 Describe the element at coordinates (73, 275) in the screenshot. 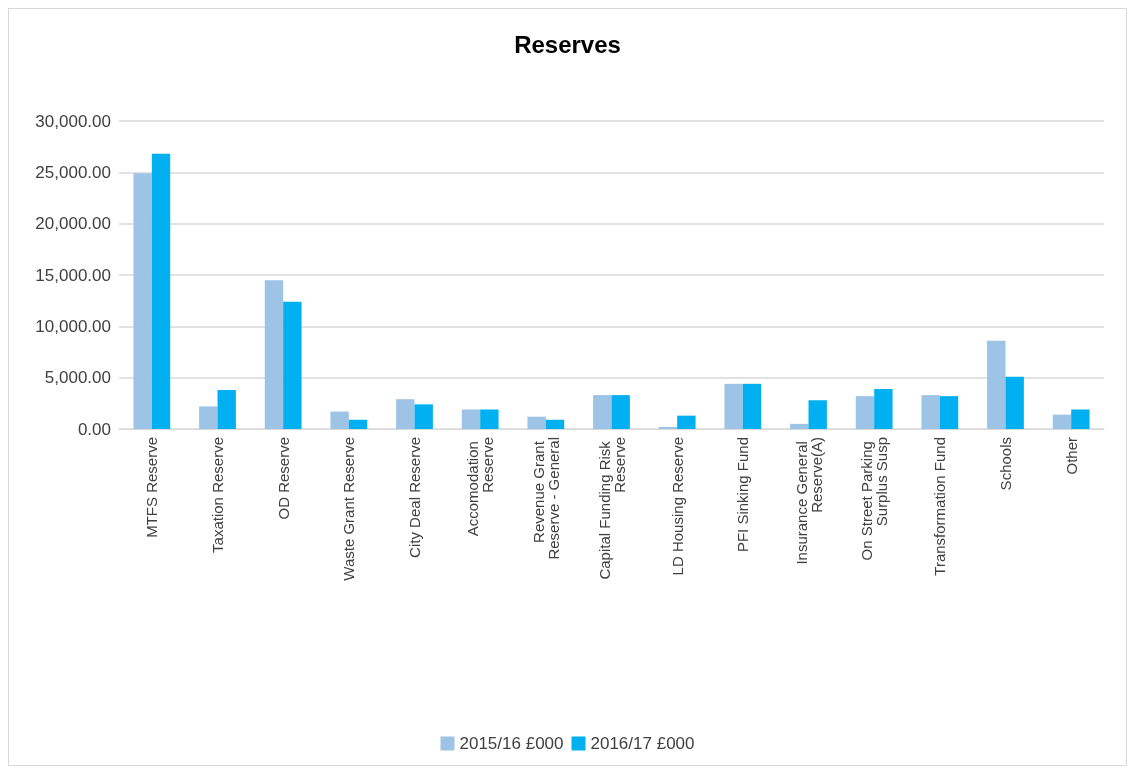

I see `y-tick-label: 15,000.00` at that location.